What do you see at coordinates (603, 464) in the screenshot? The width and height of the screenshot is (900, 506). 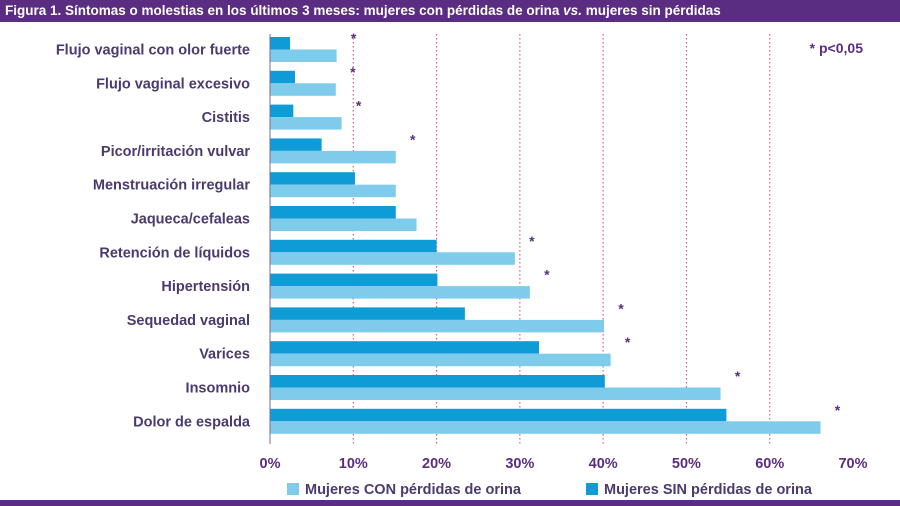 I see `x-tick-label: 40%` at bounding box center [603, 464].